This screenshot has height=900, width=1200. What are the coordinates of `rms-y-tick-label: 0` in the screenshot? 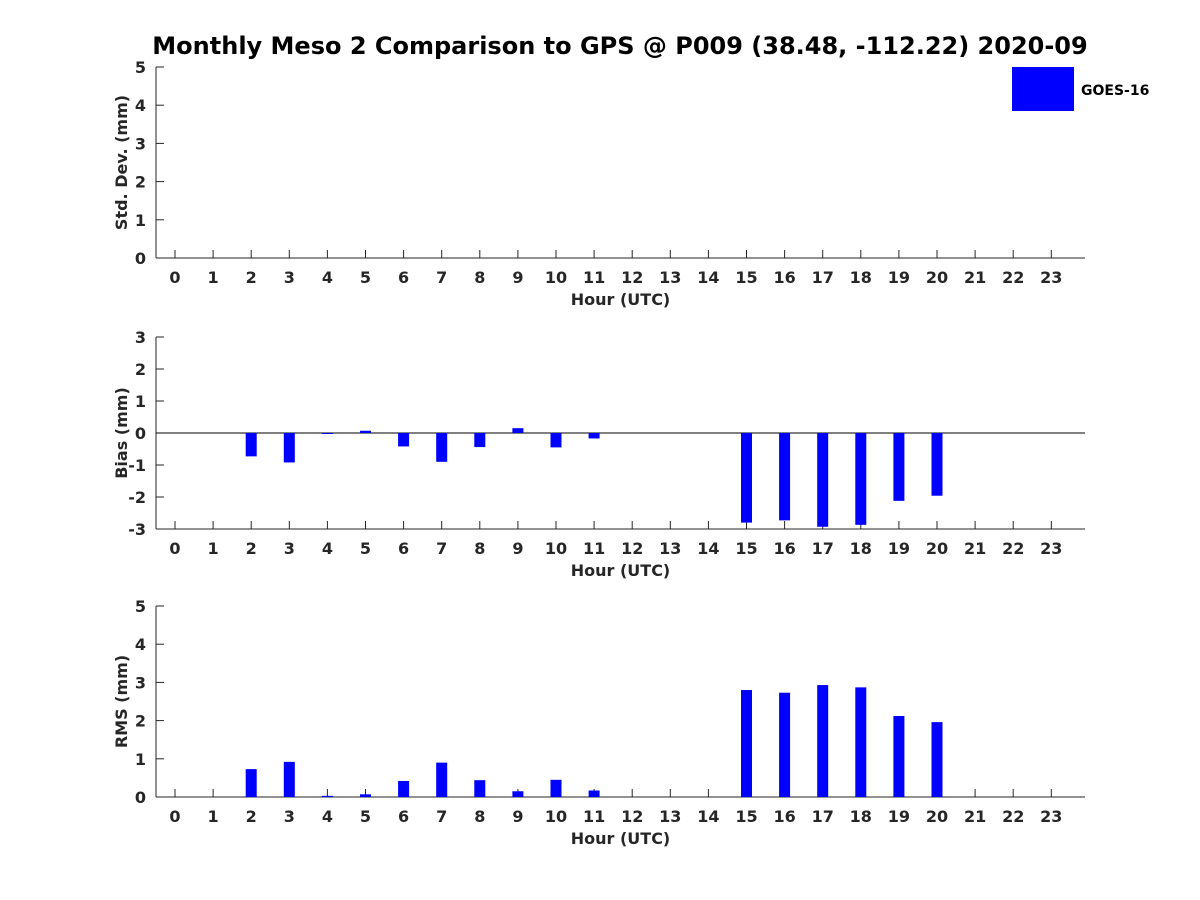 It's located at (140, 797).